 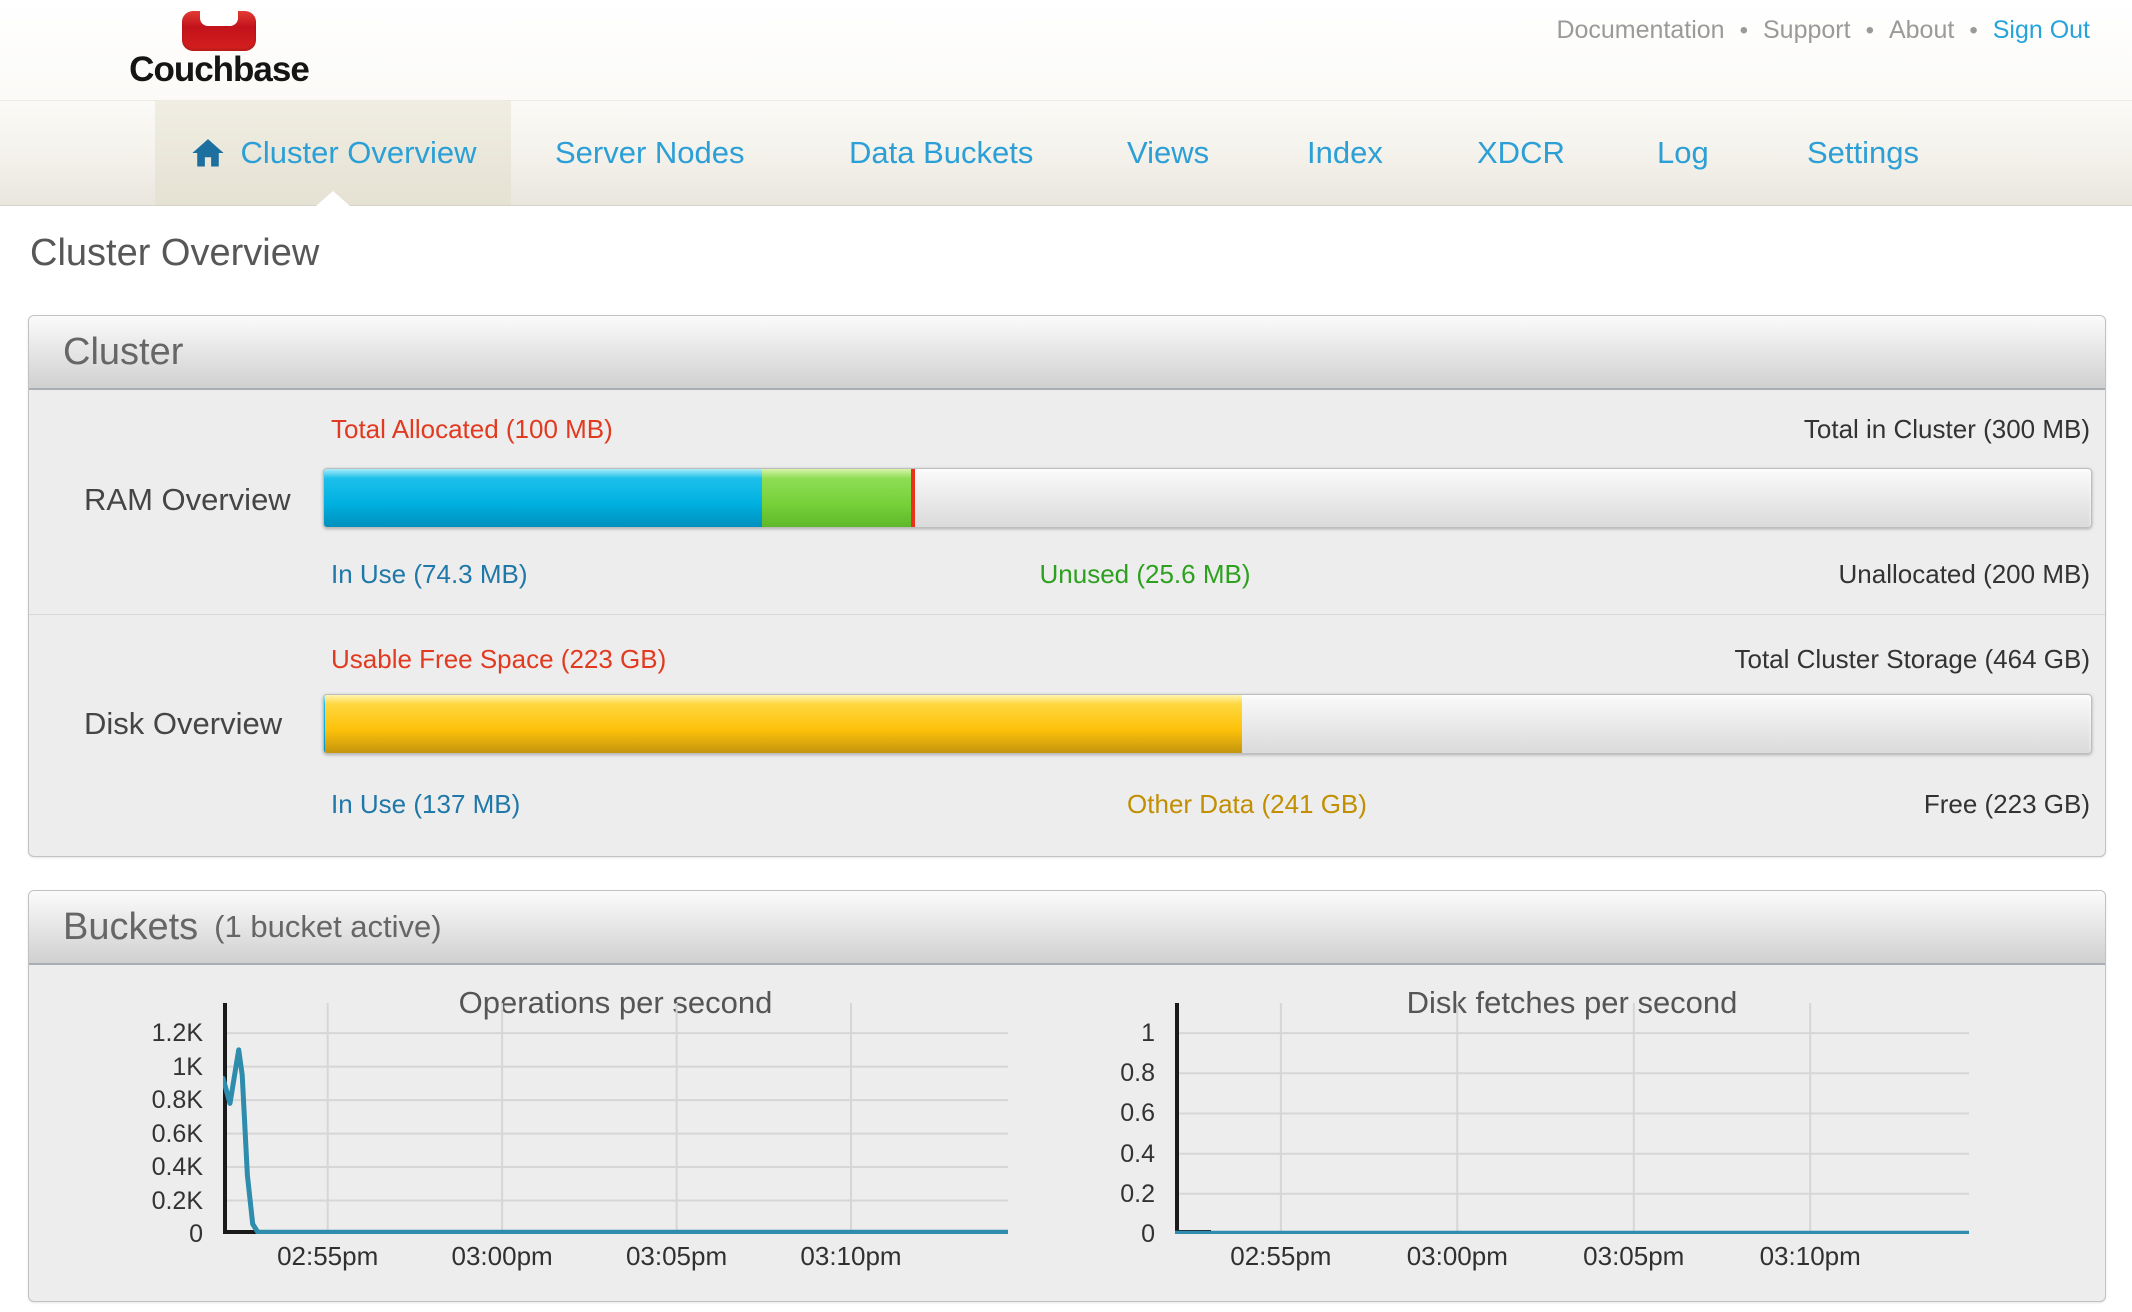 I want to click on link-support: Support, so click(x=1807, y=30).